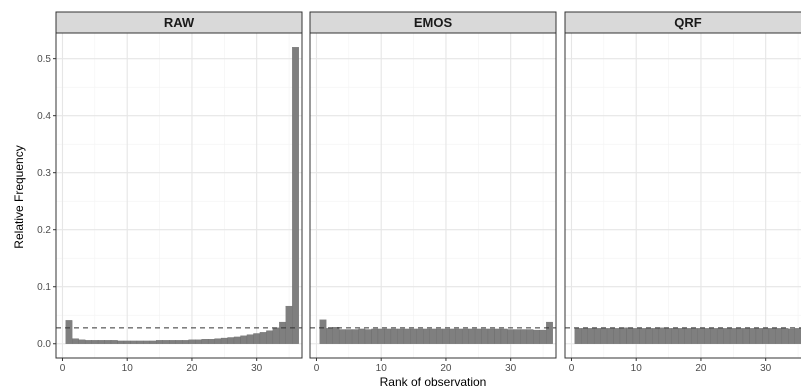  I want to click on panel-title: EMOS, so click(433, 22).